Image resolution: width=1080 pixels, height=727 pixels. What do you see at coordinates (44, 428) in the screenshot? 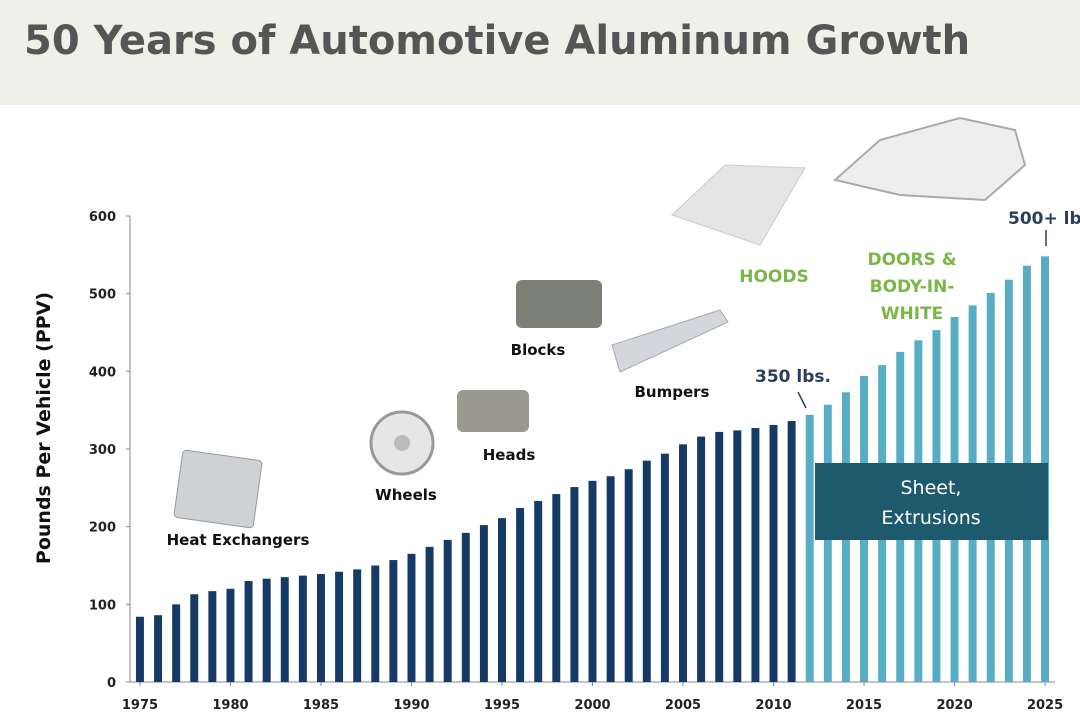
I see `y-axis-label: Pounds Per Vehicle (PPV)` at bounding box center [44, 428].